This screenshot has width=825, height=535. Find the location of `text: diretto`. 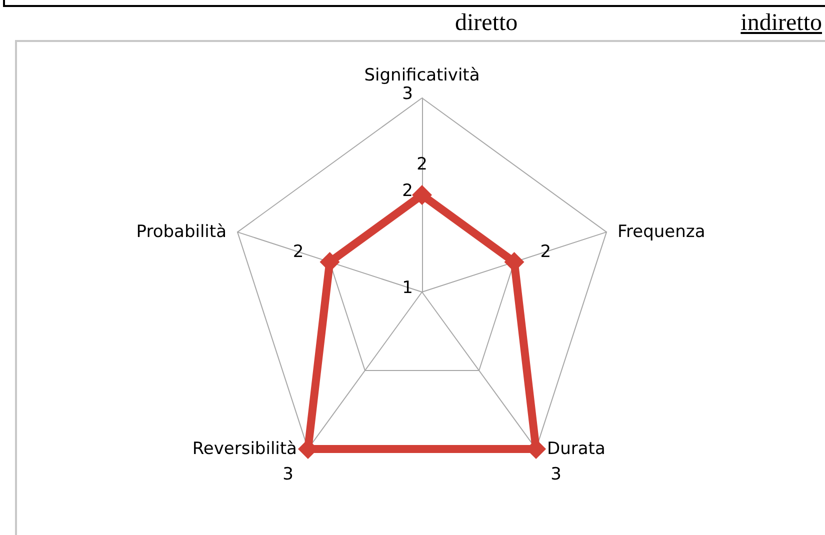

text: diretto is located at coordinates (486, 23).